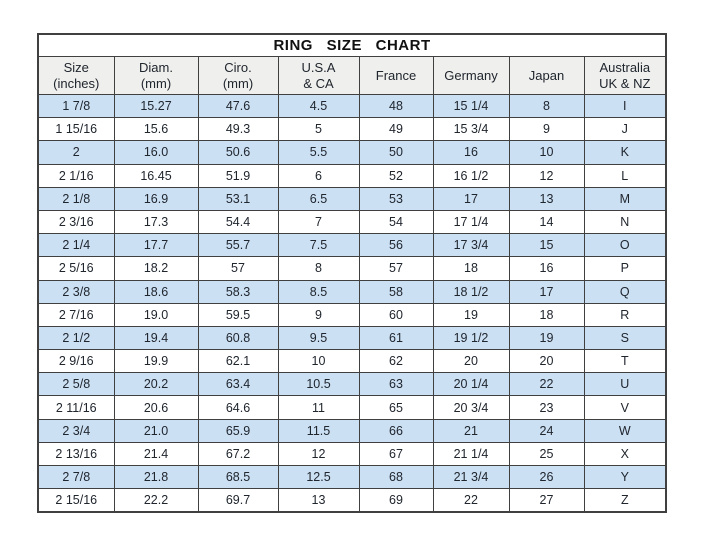 The image size is (708, 549). I want to click on table-row: 2 1/4 17.7 55.7 7.5 56 17 3/4 15 O, so click(352, 245).